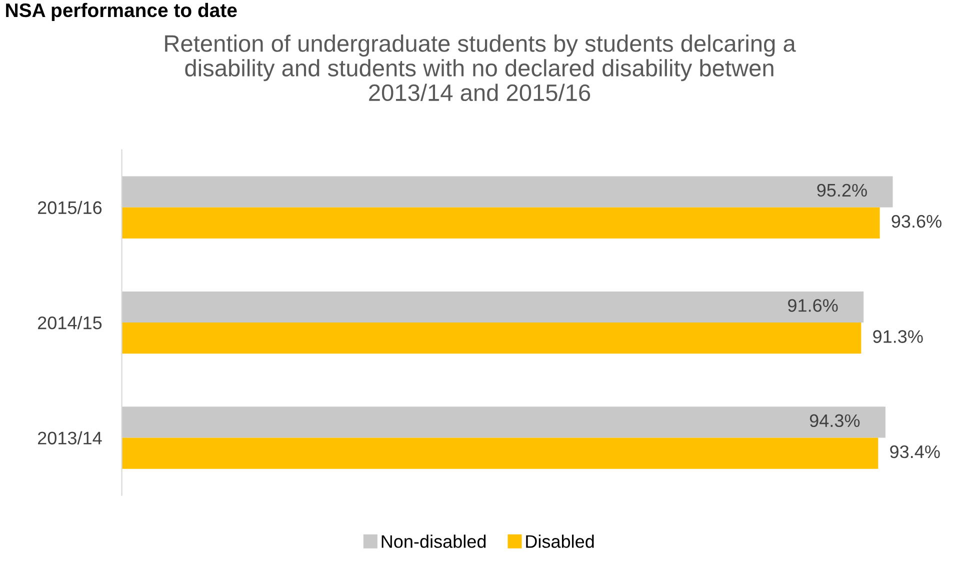 This screenshot has height=576, width=959. What do you see at coordinates (121, 12) in the screenshot?
I see `text: NSA performance to date` at bounding box center [121, 12].